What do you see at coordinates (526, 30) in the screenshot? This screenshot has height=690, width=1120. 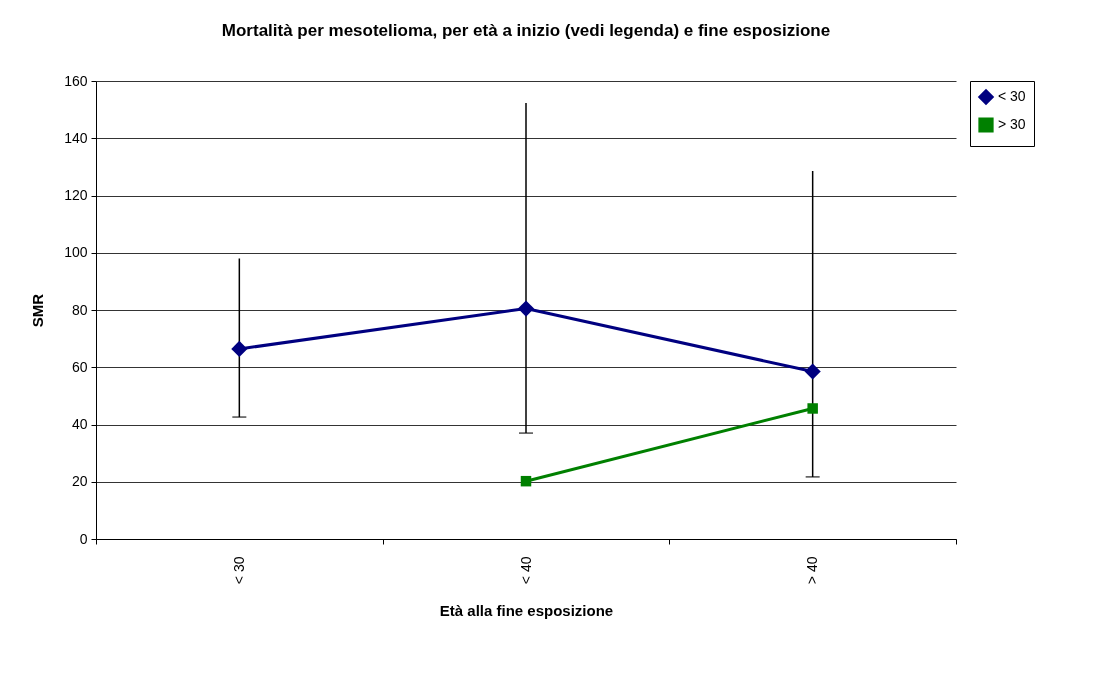 I see `chart-title: Mortalità per mesotelioma, per età a inizio (vedi legenda) e fine esposizione` at bounding box center [526, 30].